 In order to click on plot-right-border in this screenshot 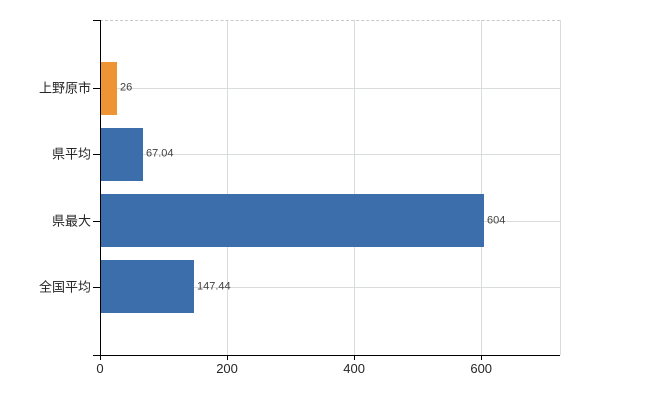, I will do `click(560, 187)`.